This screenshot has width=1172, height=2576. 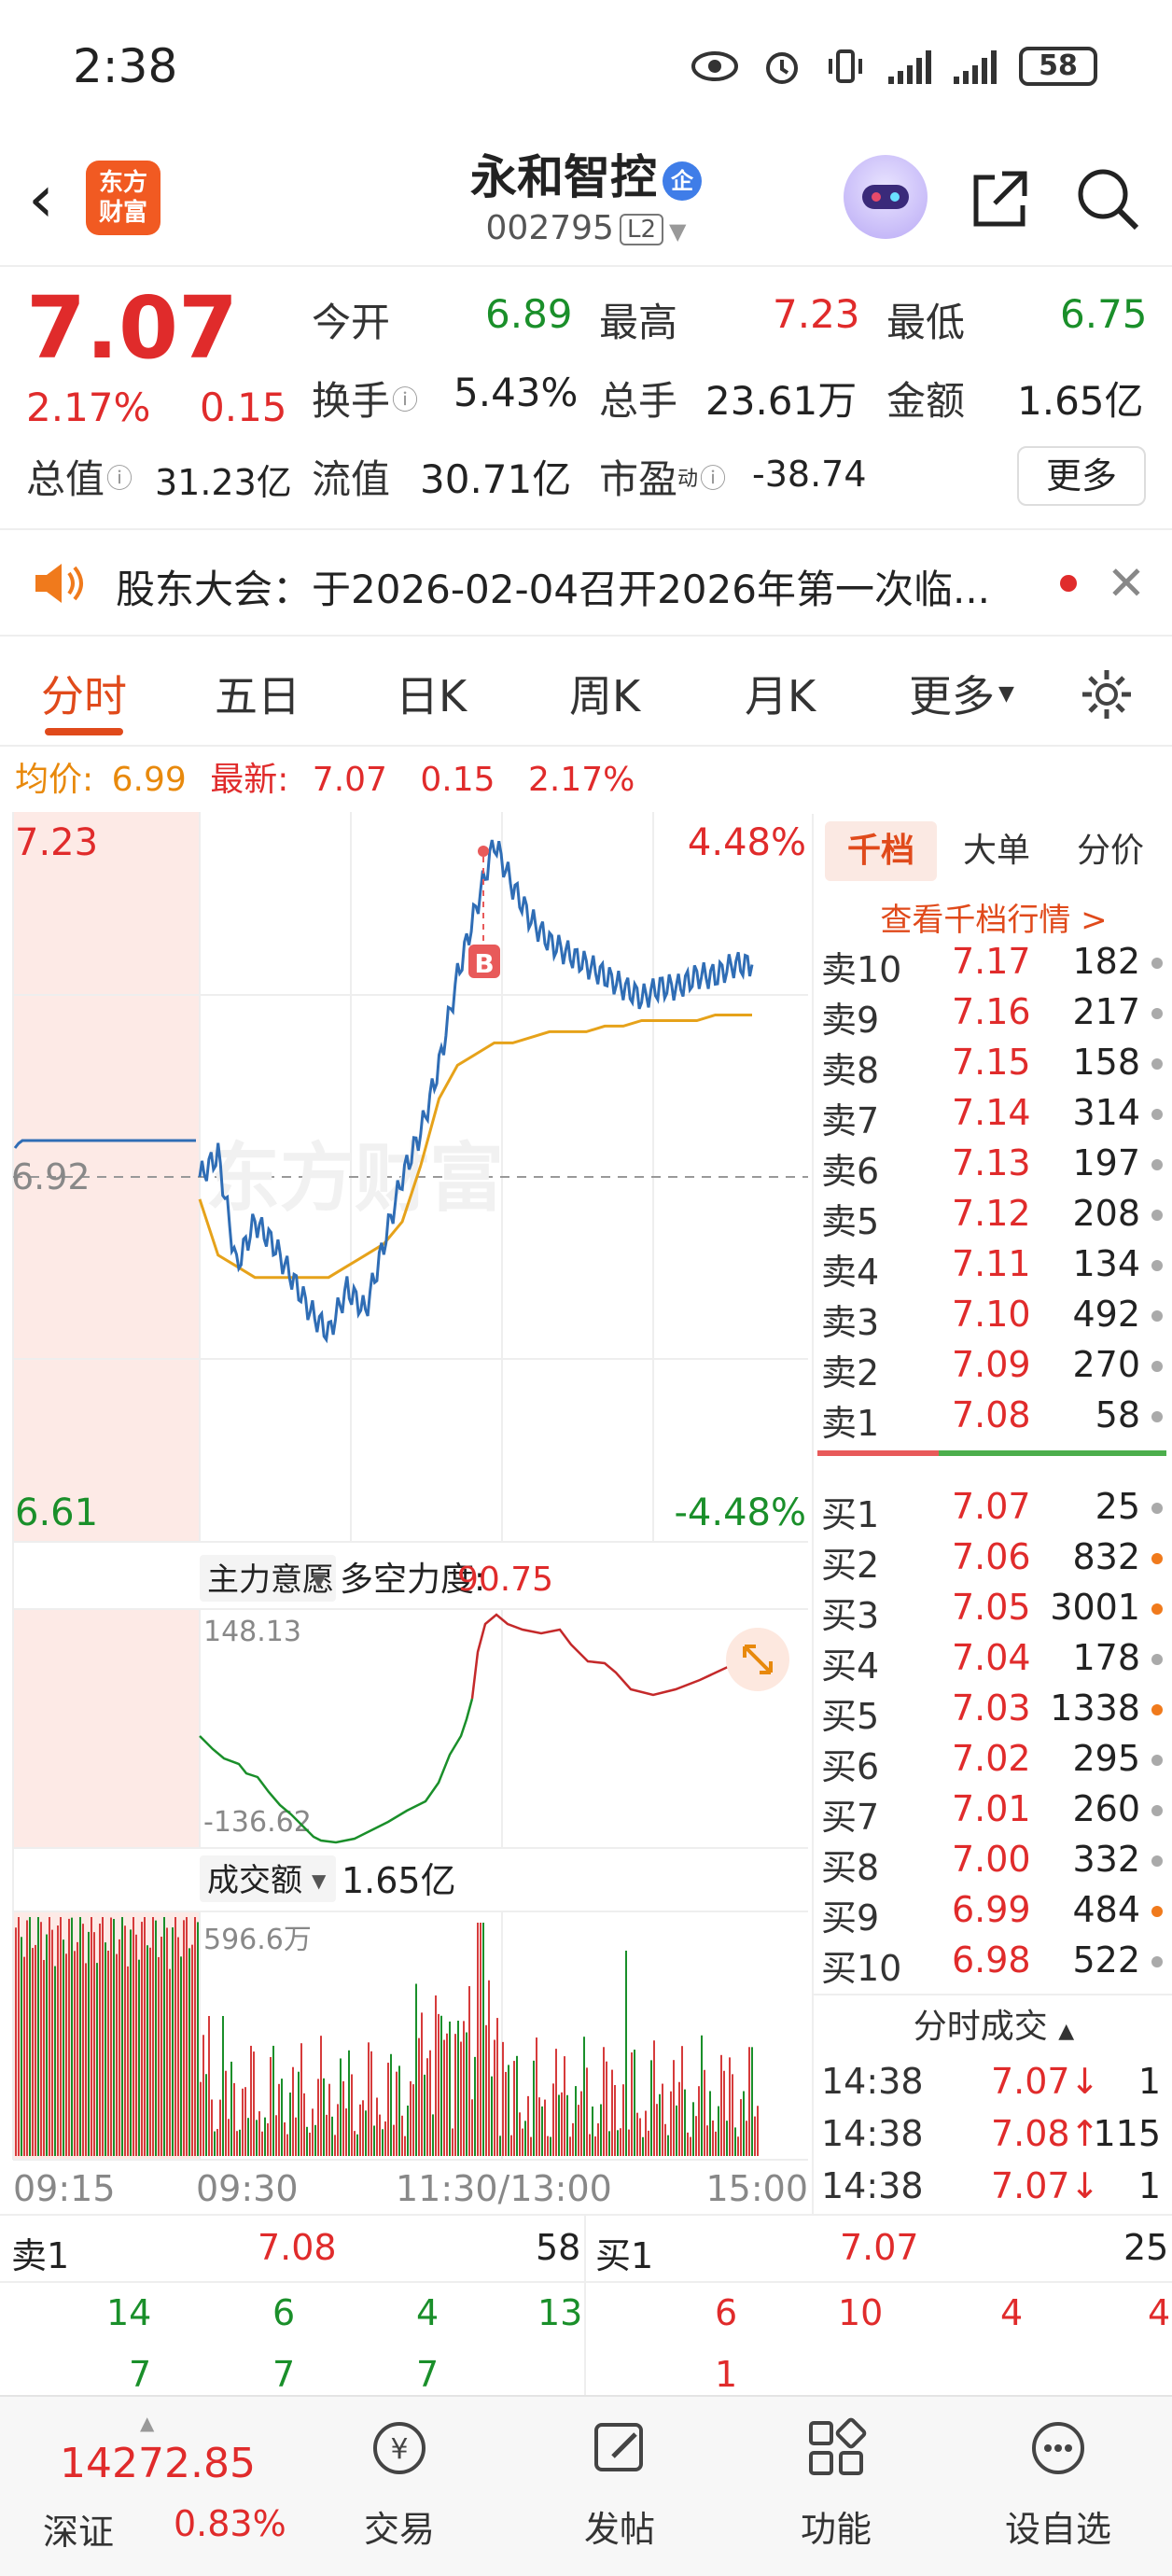 What do you see at coordinates (484, 851) in the screenshot?
I see `high-point-marker` at bounding box center [484, 851].